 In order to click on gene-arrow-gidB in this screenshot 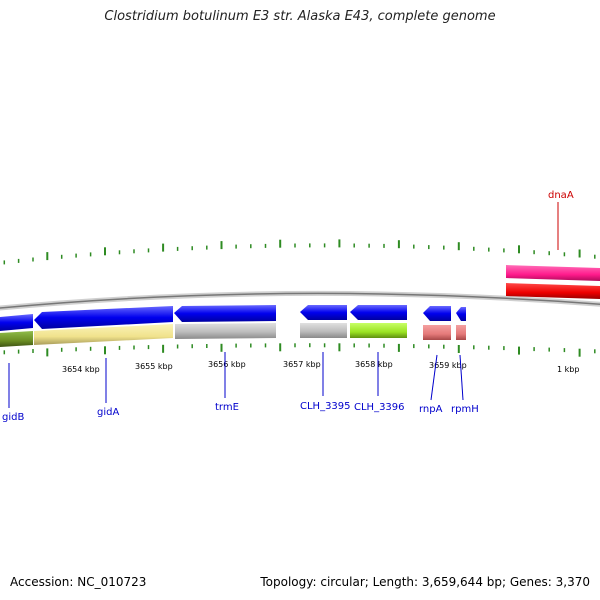, I will do `click(16, 322)`.